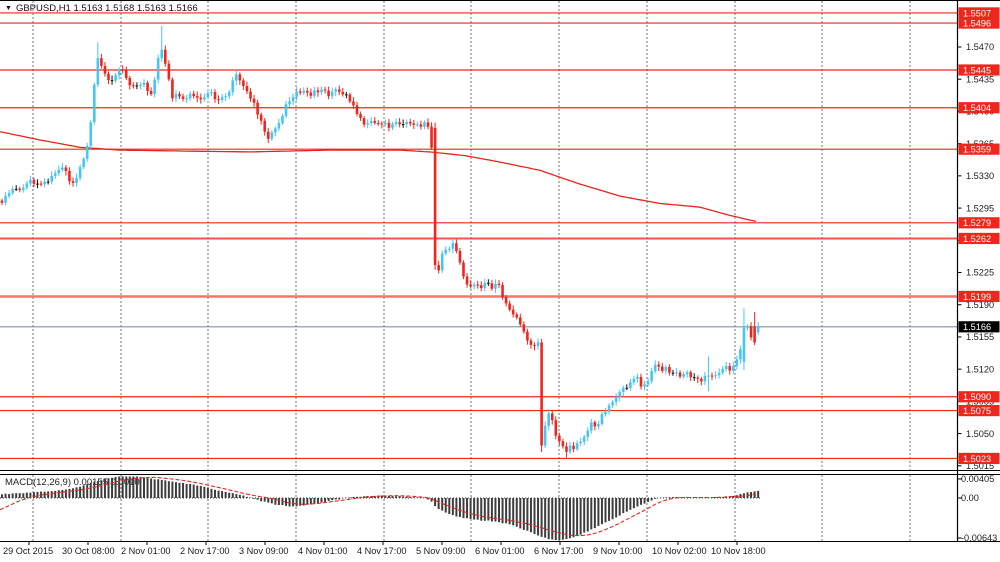 This screenshot has height=562, width=1000. I want to click on time-axis-label: 2 Nov 17:00, so click(205, 551).